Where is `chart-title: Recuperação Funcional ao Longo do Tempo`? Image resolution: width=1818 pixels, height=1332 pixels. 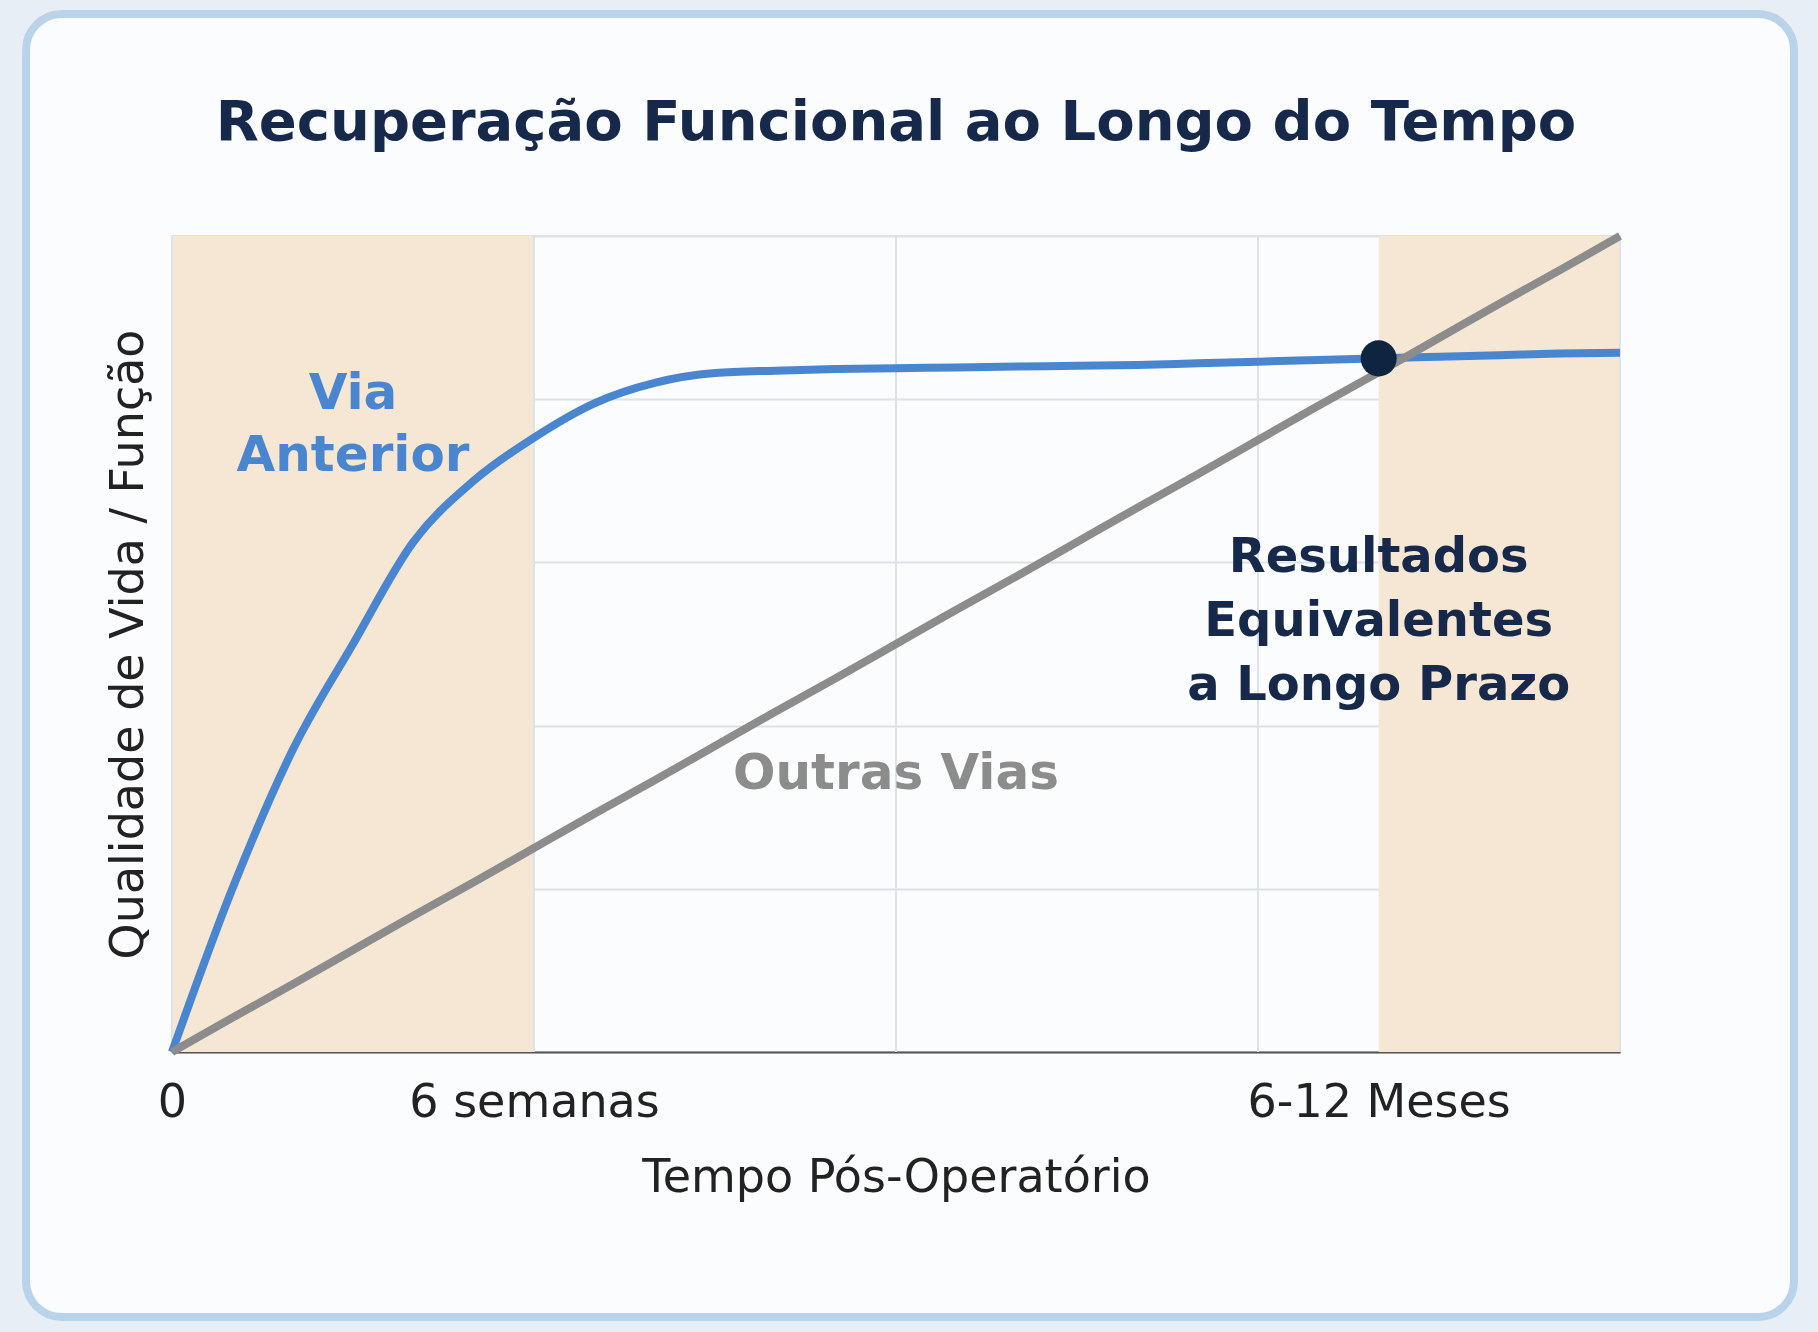 chart-title: Recuperação Funcional ao Longo do Tempo is located at coordinates (896, 120).